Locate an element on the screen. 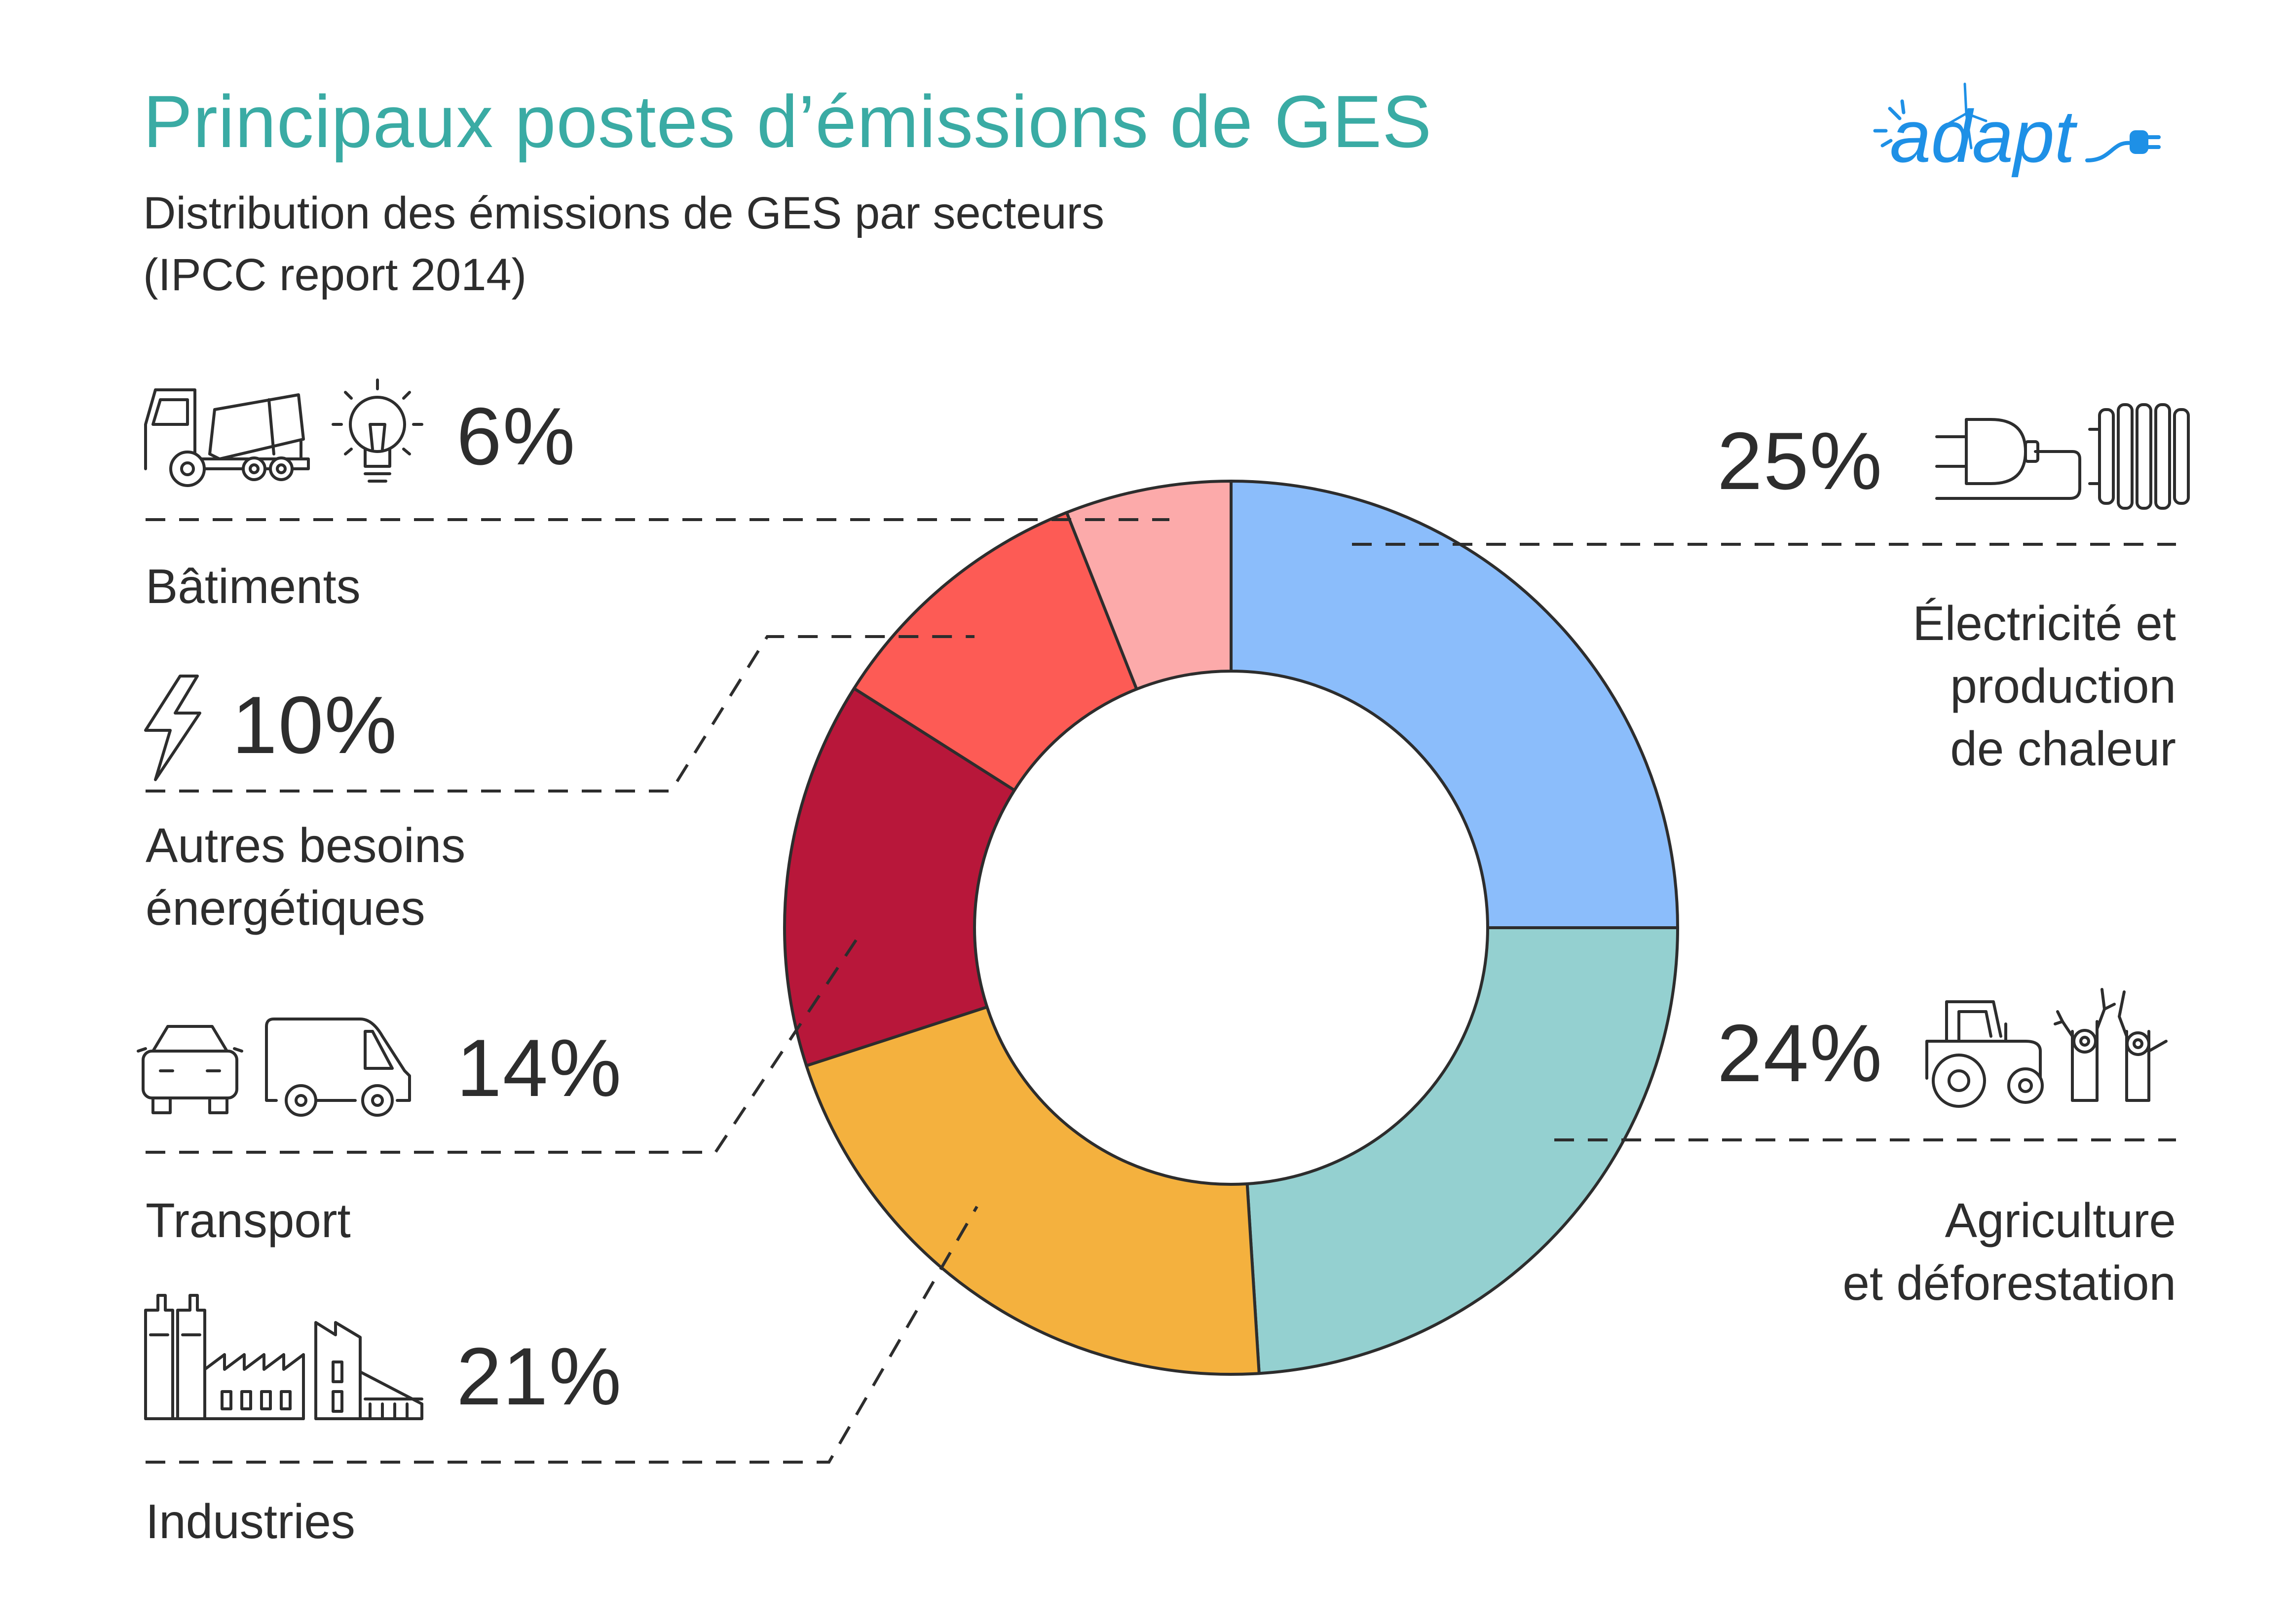 The image size is (2288, 1624). lightning-icon is located at coordinates (172, 728).